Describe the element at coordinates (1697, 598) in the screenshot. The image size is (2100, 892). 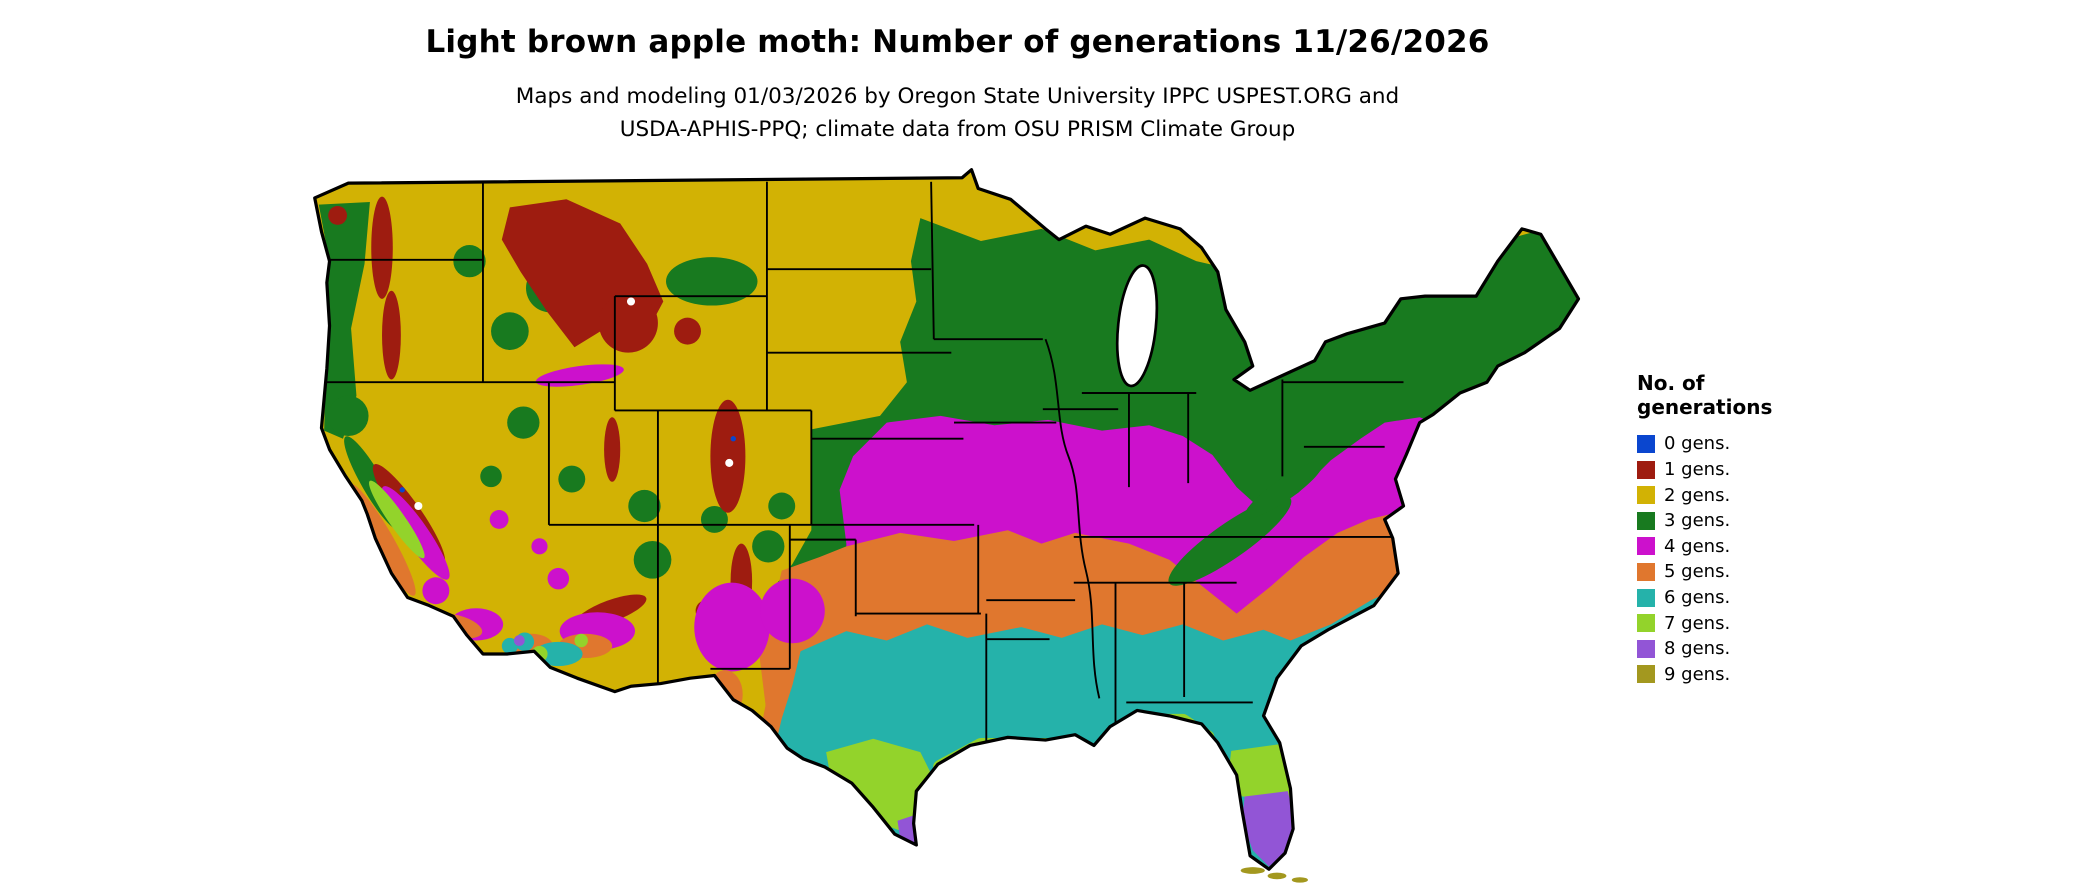
I see `legend-label: 6 gens.` at that location.